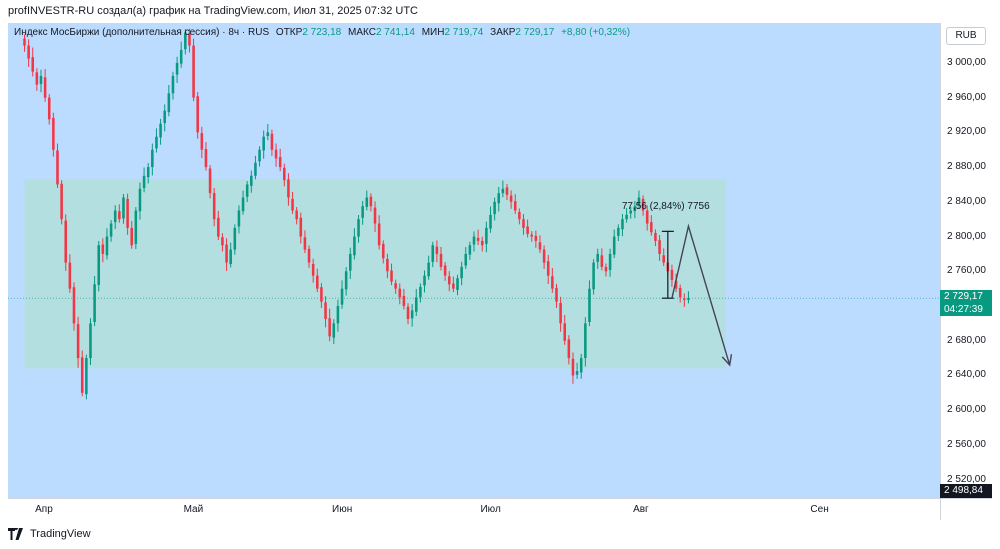  I want to click on price-tick-label: 2 840,00, so click(966, 201).